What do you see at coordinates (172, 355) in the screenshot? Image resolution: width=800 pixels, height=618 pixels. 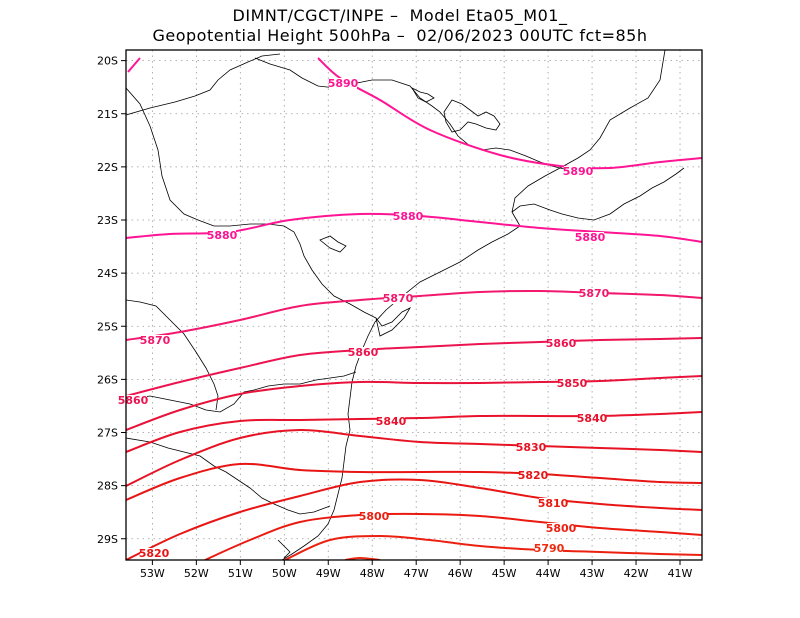 I see `country-border` at bounding box center [172, 355].